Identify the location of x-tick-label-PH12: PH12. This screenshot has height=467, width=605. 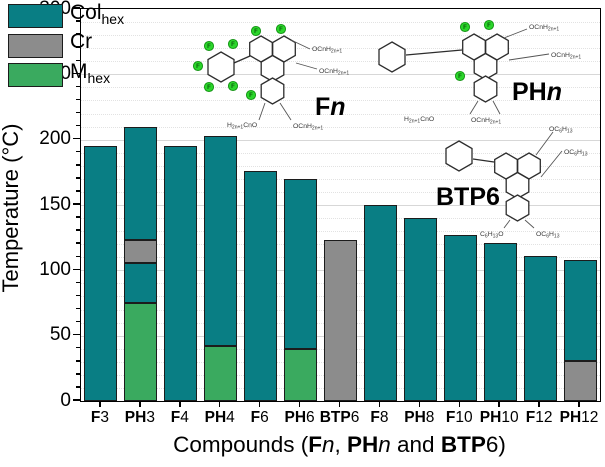
(579, 417).